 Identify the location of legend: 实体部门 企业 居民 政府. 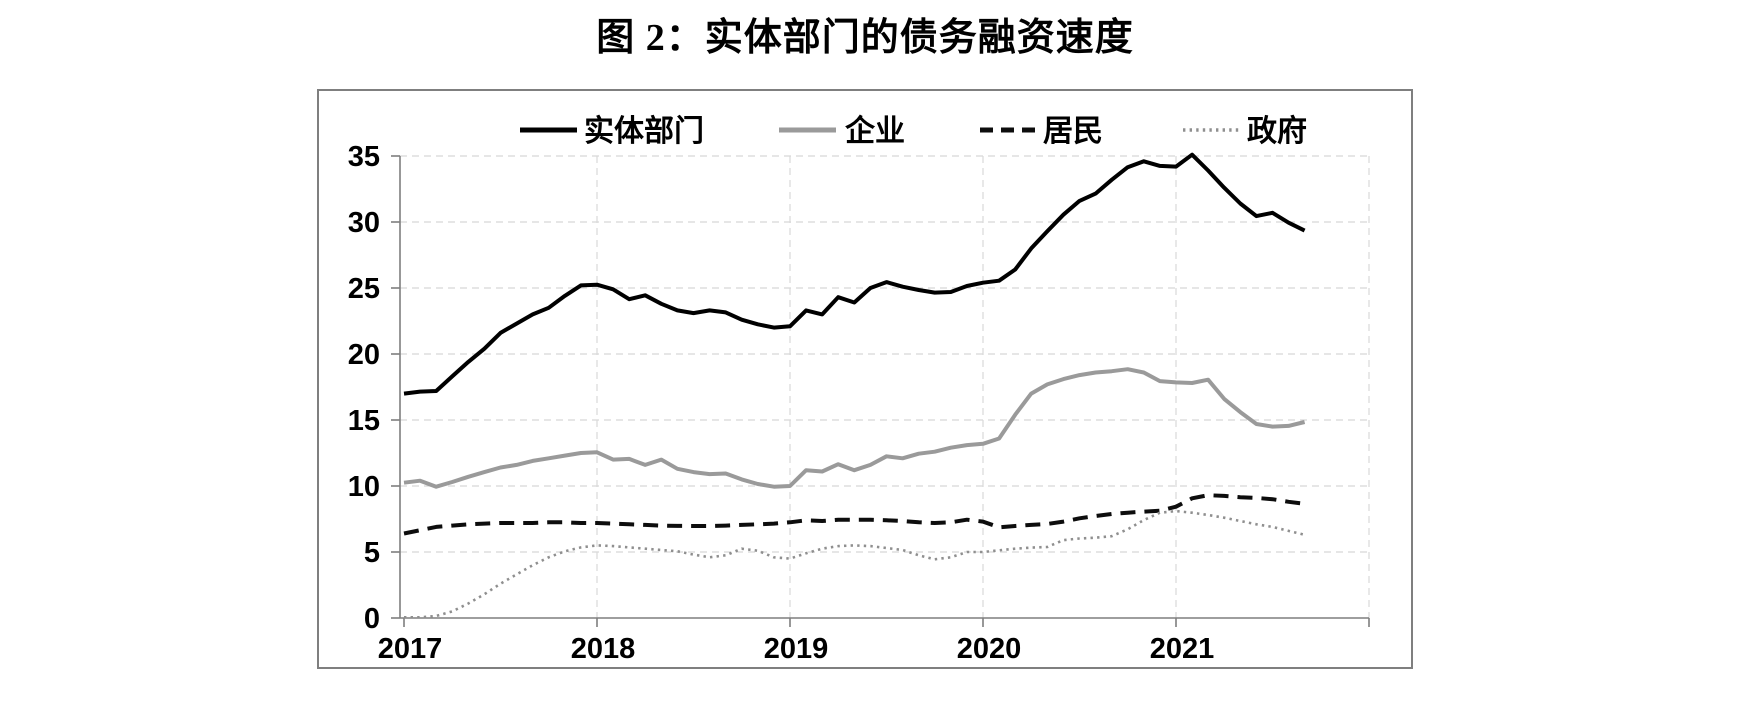
(913, 131).